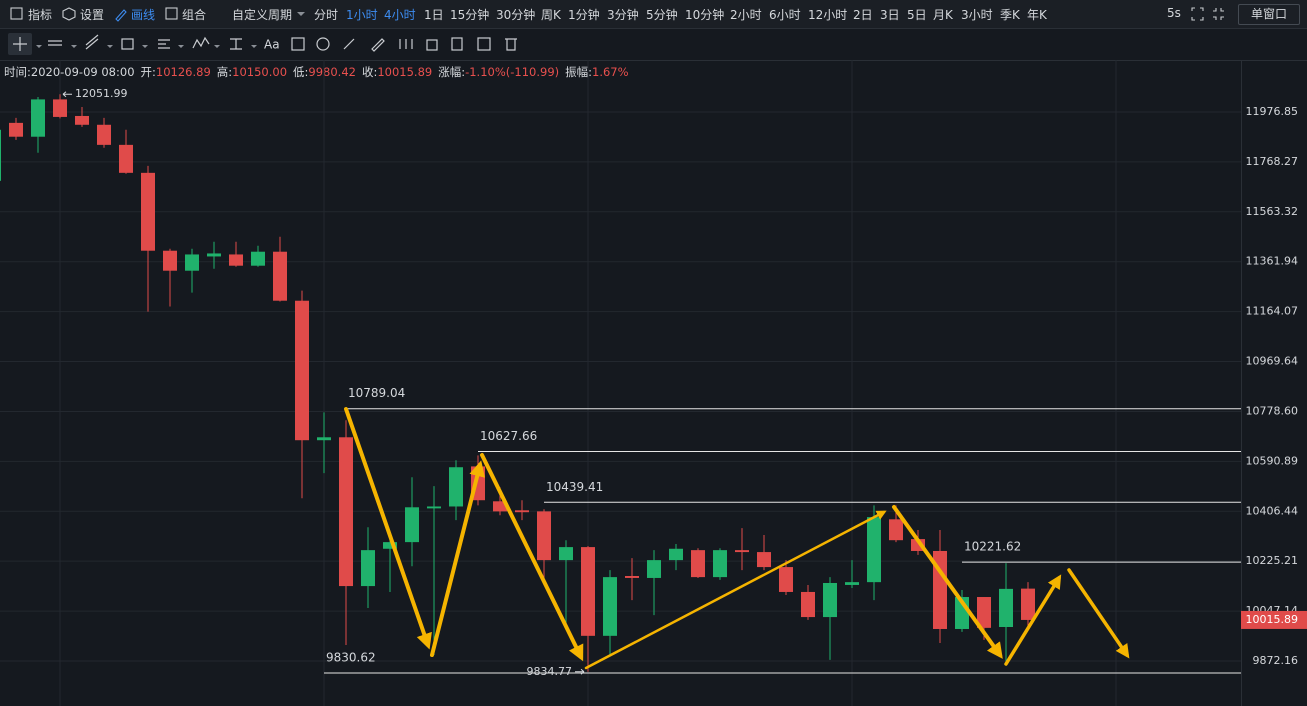  I want to click on brush-icon, so click(378, 45).